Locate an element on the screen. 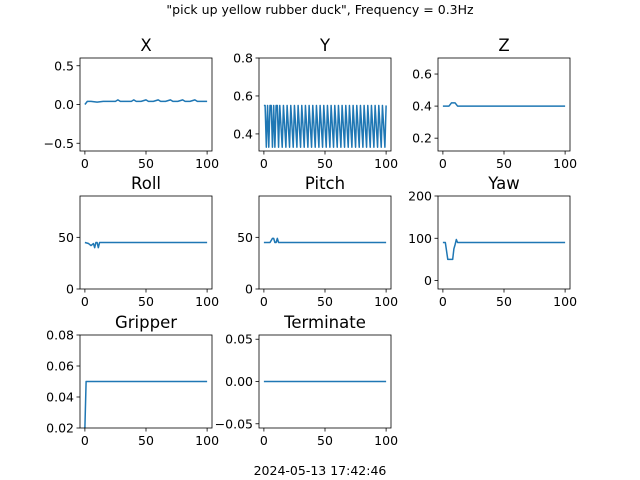 The image size is (640, 480). x-ytick-label: 0.0 is located at coordinates (64, 104).